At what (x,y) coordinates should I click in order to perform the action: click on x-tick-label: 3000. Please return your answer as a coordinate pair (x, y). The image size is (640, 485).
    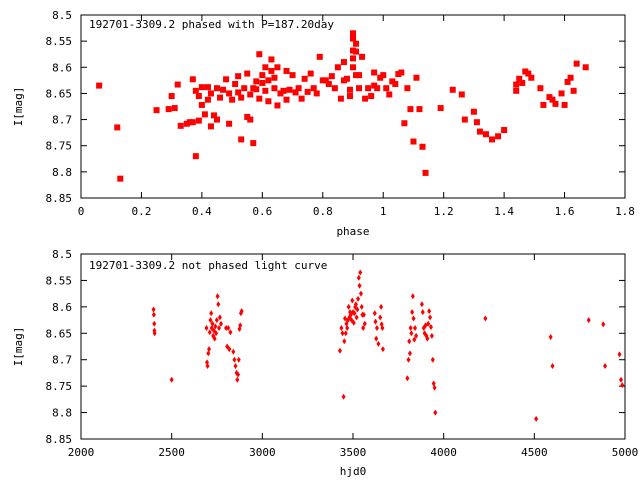
    Looking at the image, I should click on (262, 452).